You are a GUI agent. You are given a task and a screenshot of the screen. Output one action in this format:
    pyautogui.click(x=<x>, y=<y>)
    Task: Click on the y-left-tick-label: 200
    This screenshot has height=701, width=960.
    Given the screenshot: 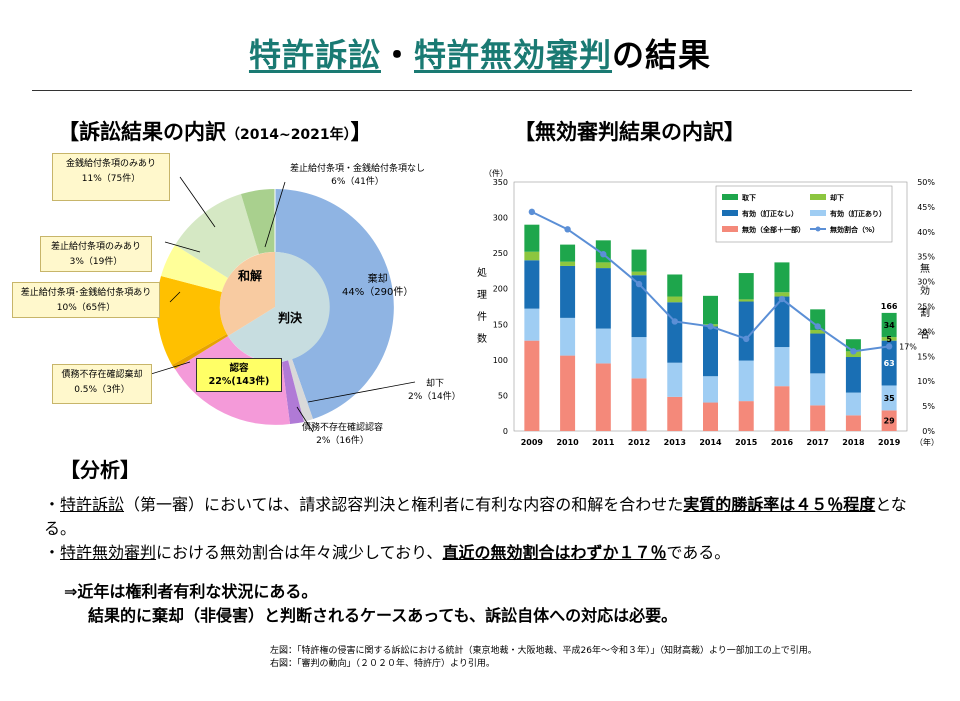 What is the action you would take?
    pyautogui.click(x=500, y=289)
    